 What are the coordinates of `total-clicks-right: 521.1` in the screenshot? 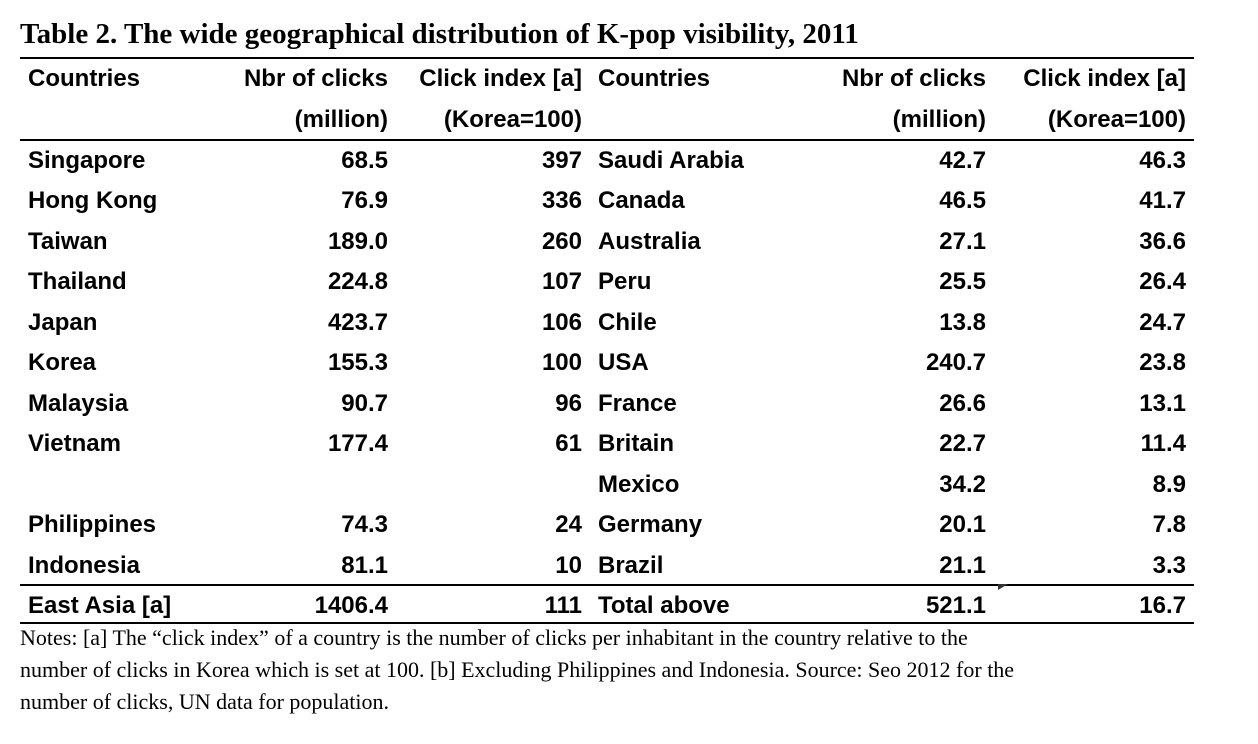 It's located at (955, 606).